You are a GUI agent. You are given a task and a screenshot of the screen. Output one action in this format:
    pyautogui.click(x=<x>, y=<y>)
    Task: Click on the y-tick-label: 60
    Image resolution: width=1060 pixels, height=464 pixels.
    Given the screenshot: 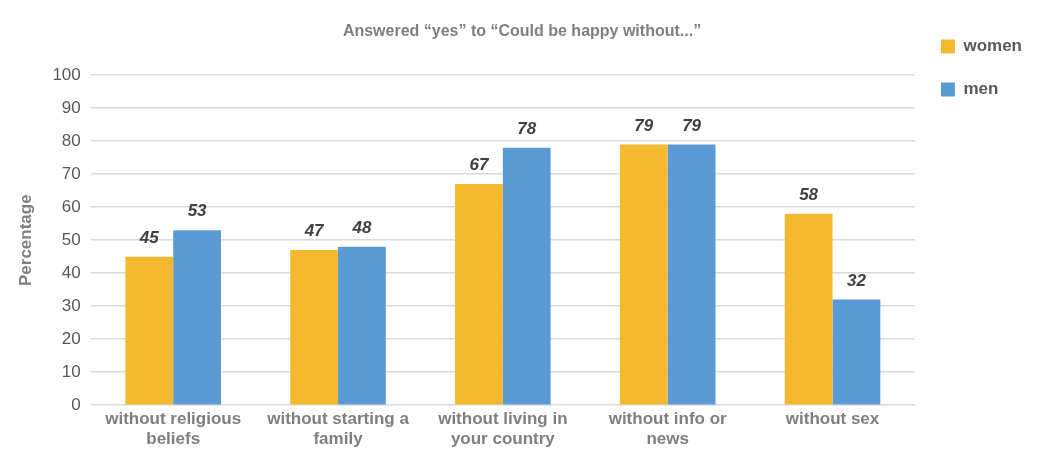 What is the action you would take?
    pyautogui.click(x=71, y=206)
    